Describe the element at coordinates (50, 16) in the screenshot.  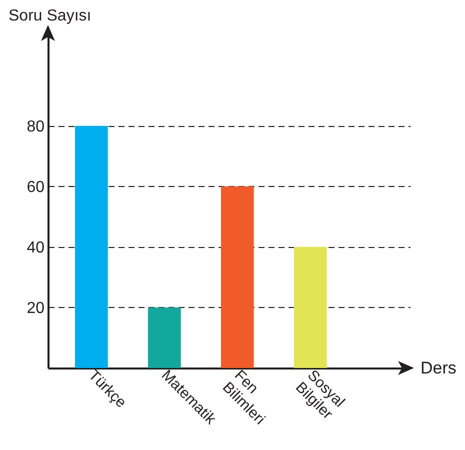
I see `y-axis-title: Soru Sayısı` at that location.